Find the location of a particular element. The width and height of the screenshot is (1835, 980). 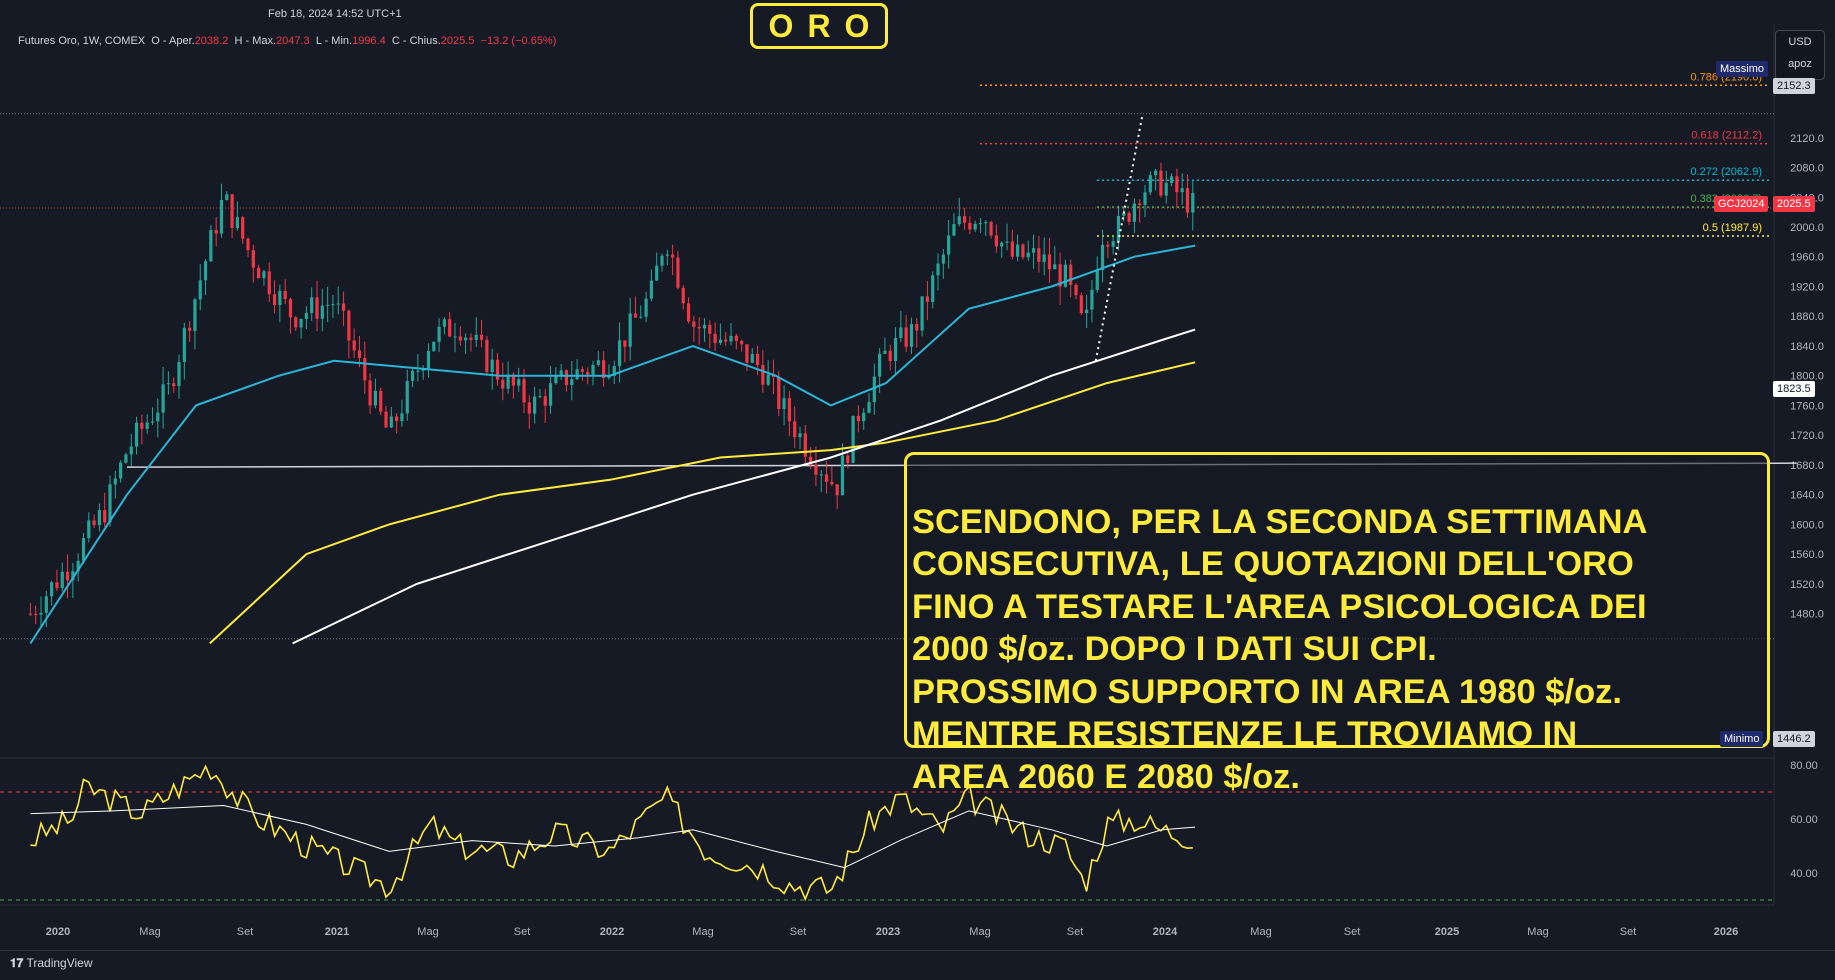

time-tick-label: 2022 is located at coordinates (612, 932).